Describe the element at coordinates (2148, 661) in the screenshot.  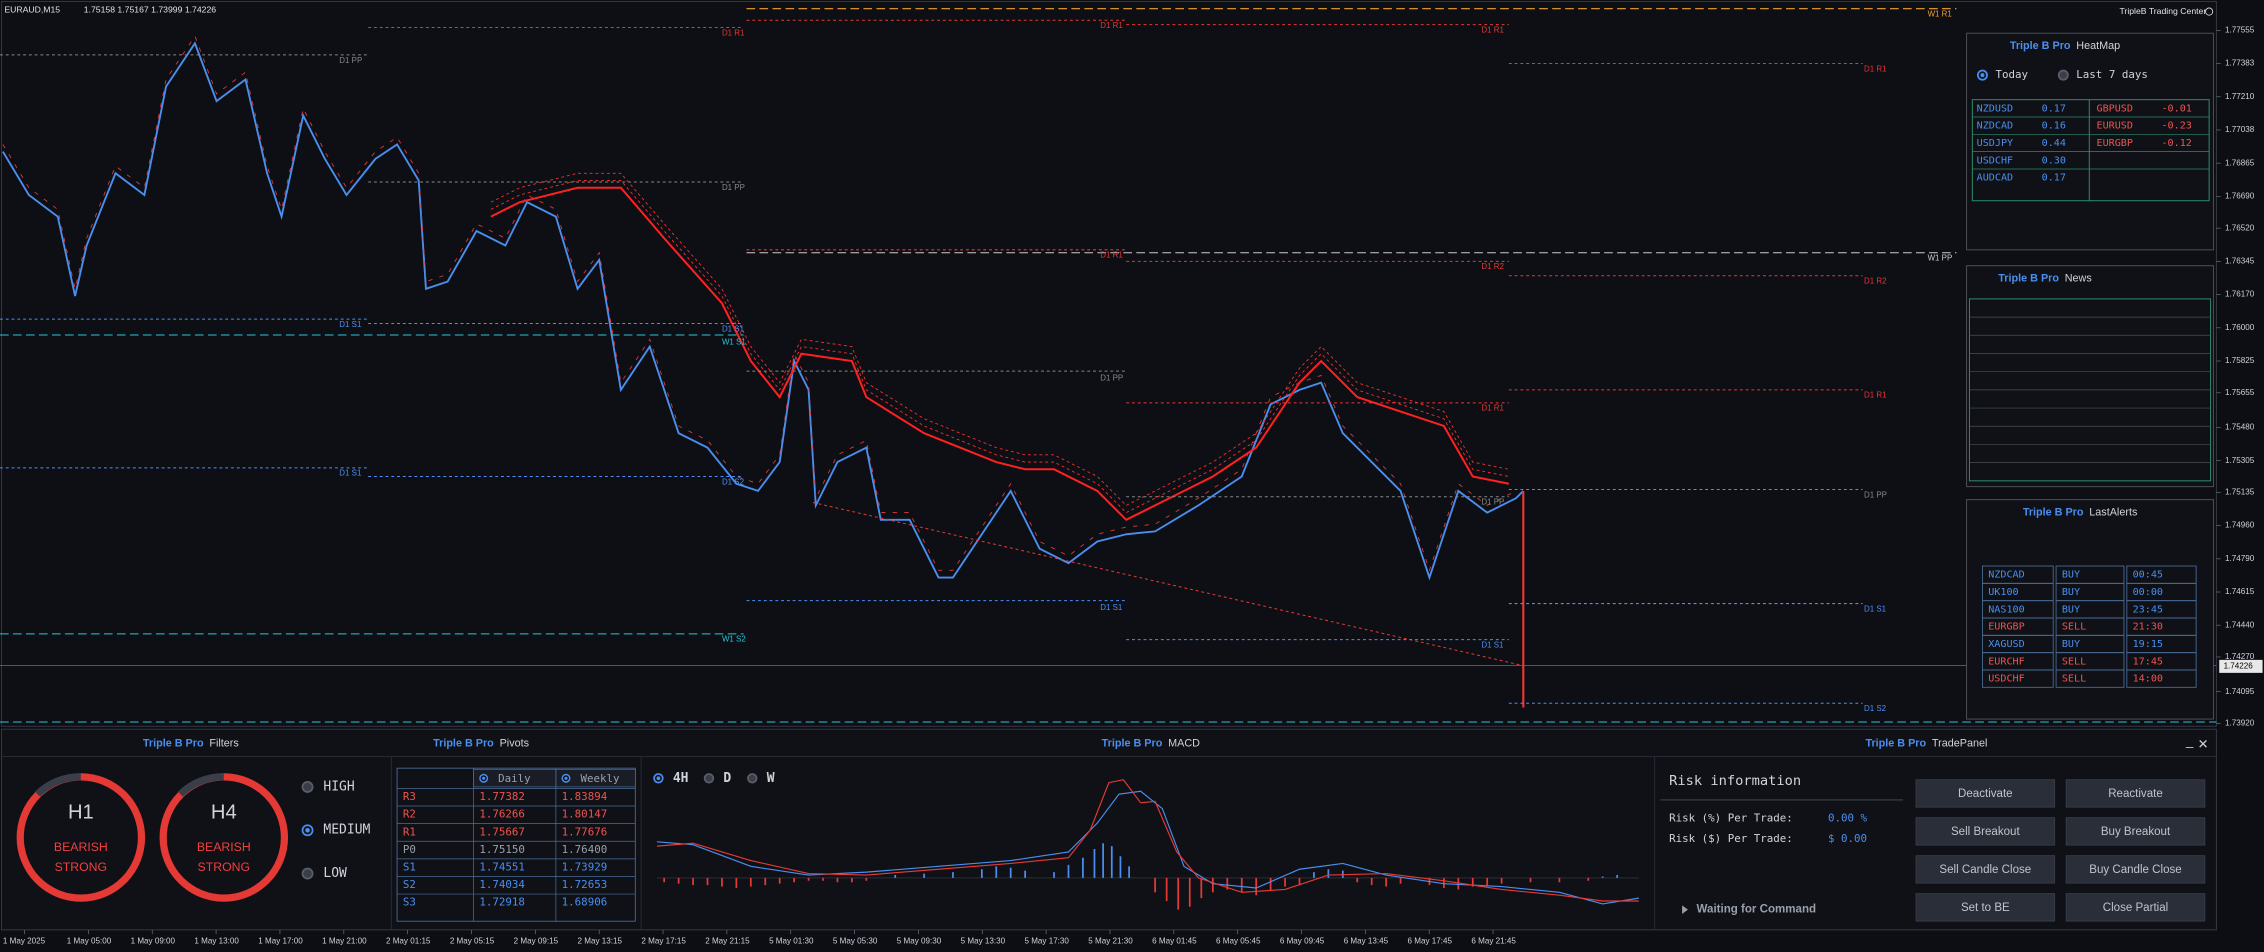
I see `alert-text: 17:45` at that location.